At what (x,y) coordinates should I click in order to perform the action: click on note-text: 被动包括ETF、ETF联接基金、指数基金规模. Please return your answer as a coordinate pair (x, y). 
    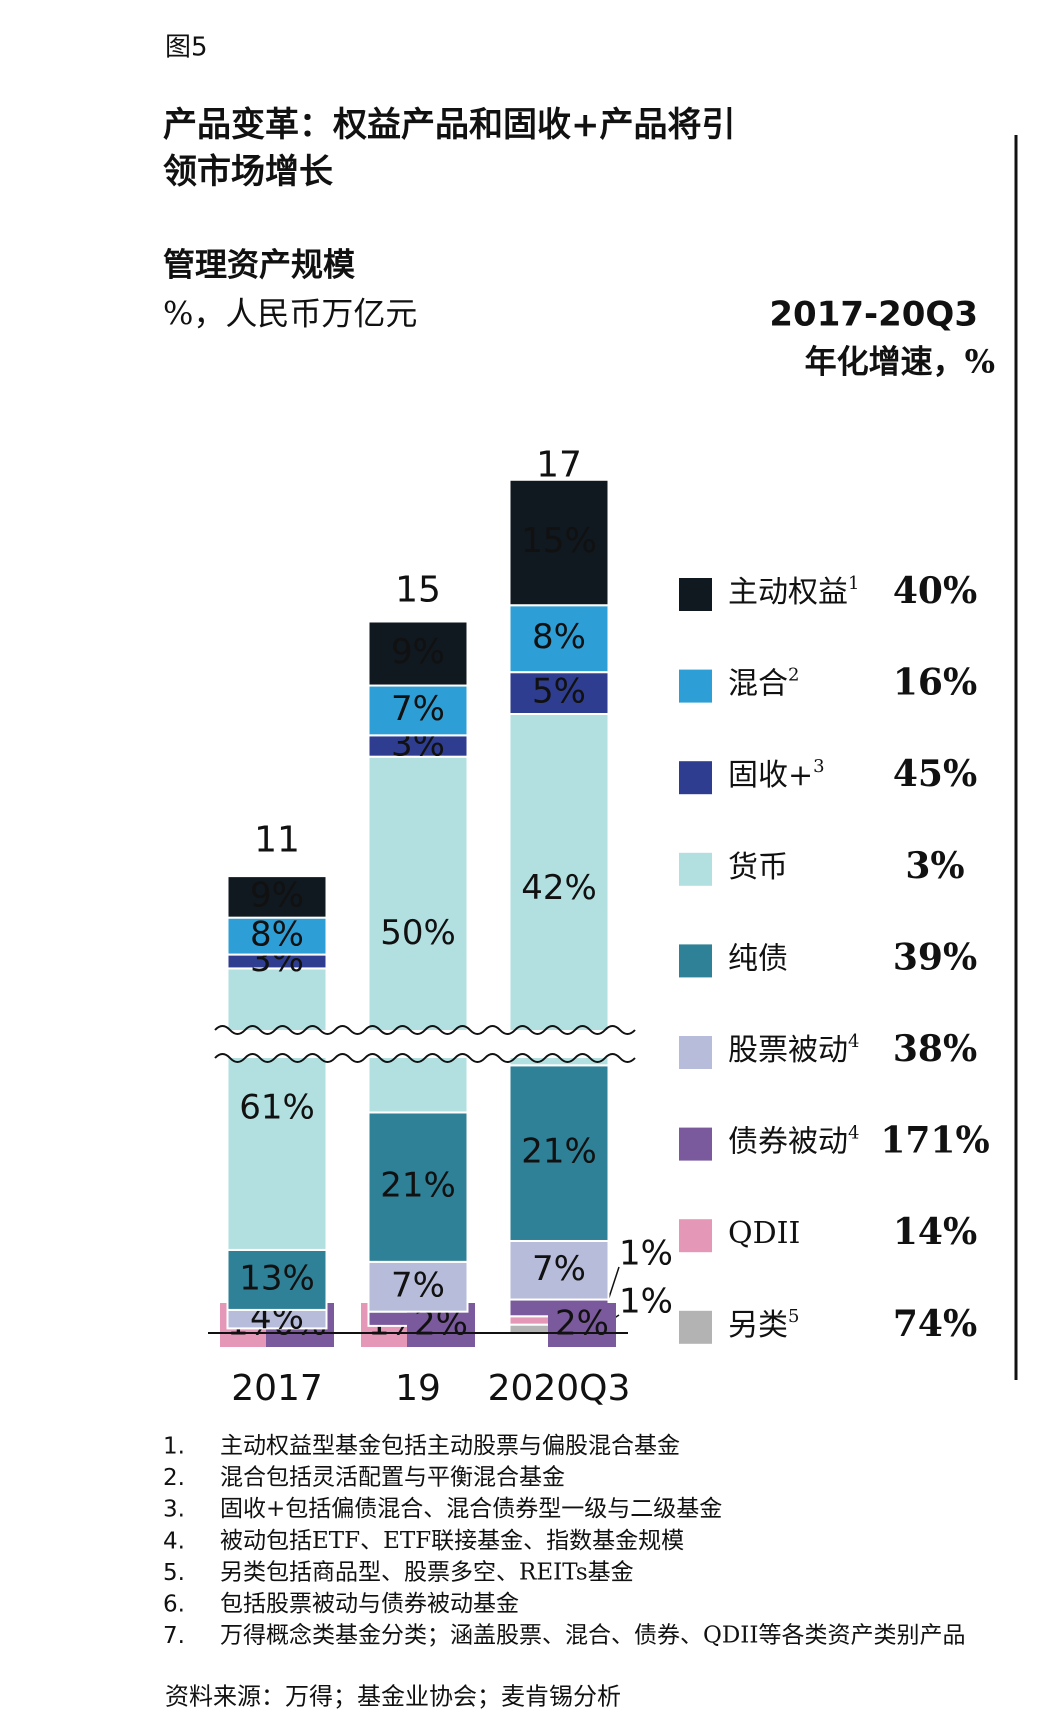
    Looking at the image, I should click on (452, 1541).